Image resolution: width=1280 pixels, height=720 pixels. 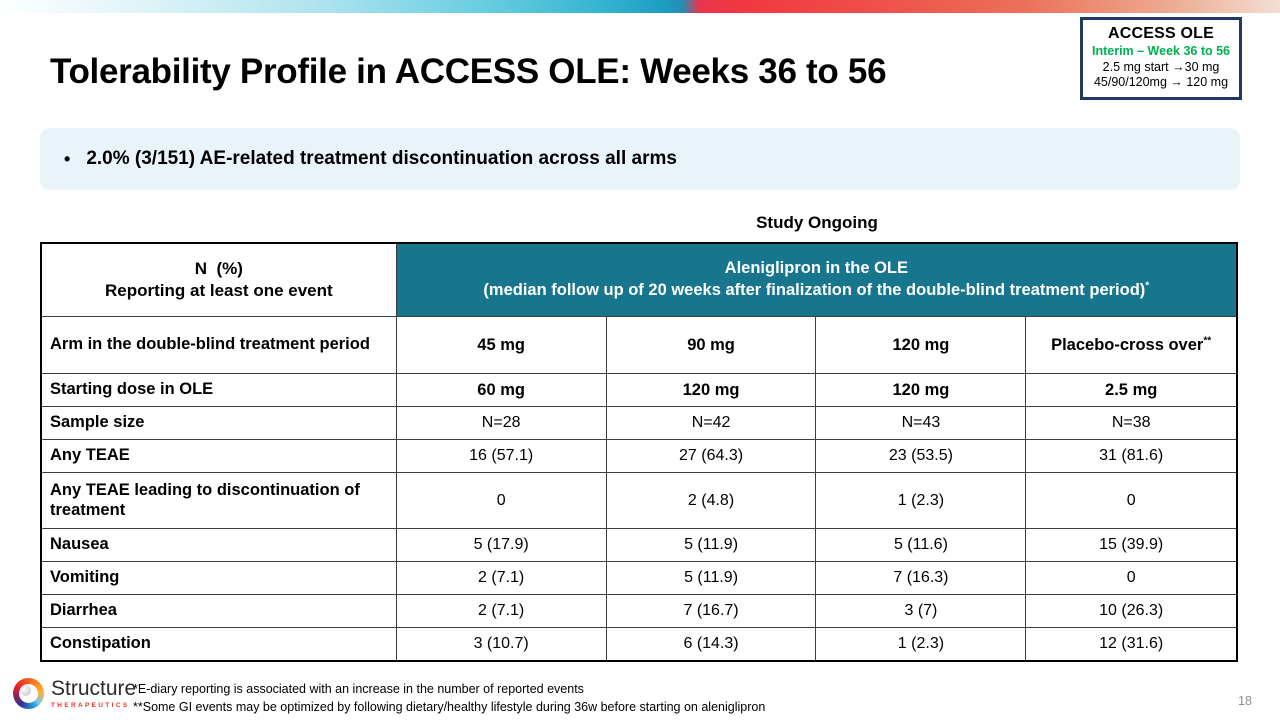 I want to click on table-cell: 7 (16.3), so click(x=921, y=578).